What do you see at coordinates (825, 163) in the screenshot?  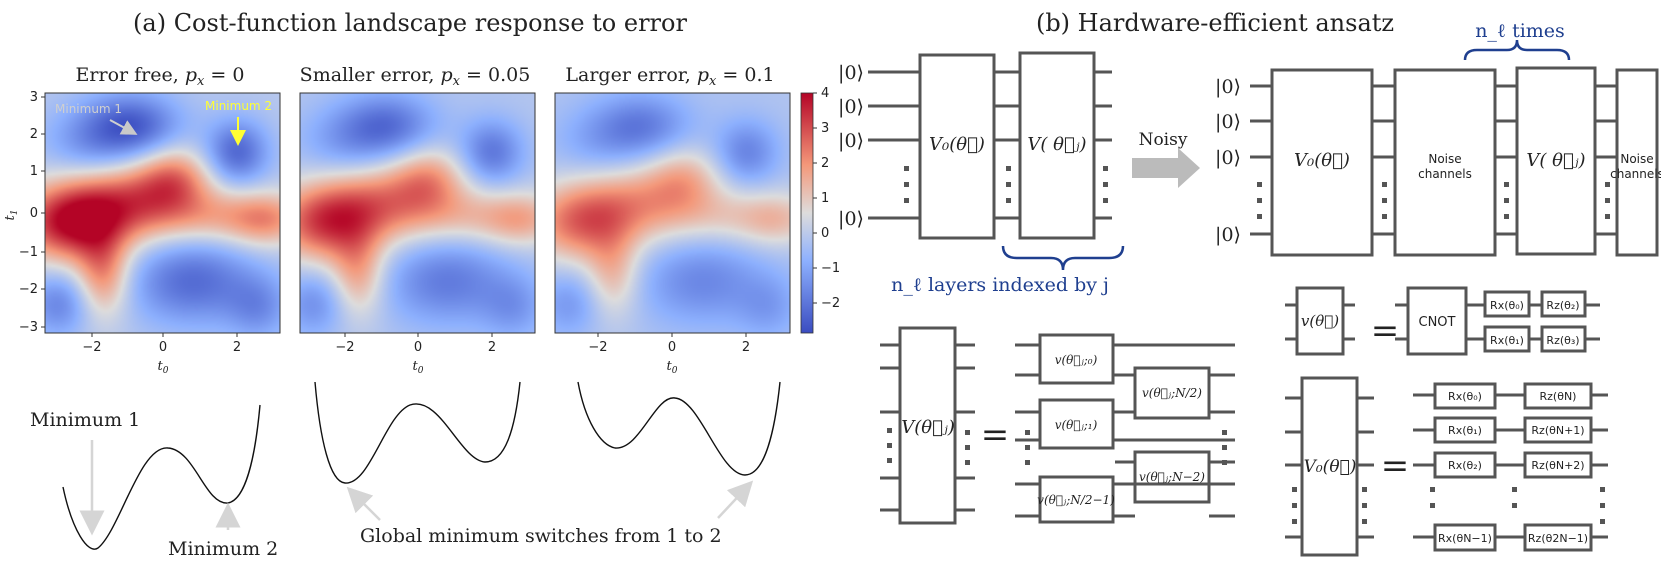 I see `colorbar-tick-2: 2` at bounding box center [825, 163].